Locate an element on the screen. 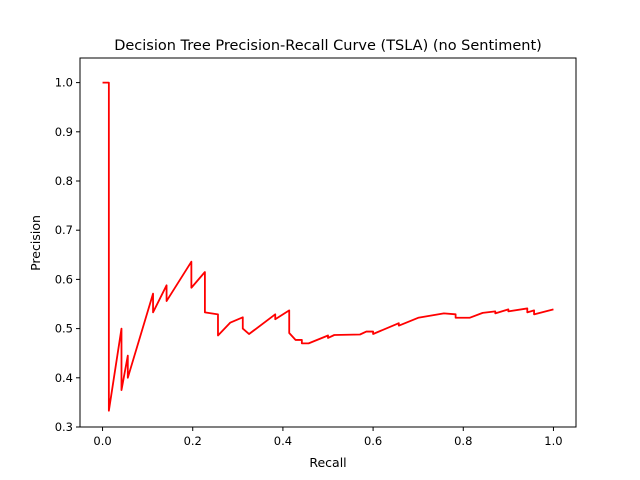 The image size is (640, 480). x-tick-label: 0.2 is located at coordinates (193, 441).